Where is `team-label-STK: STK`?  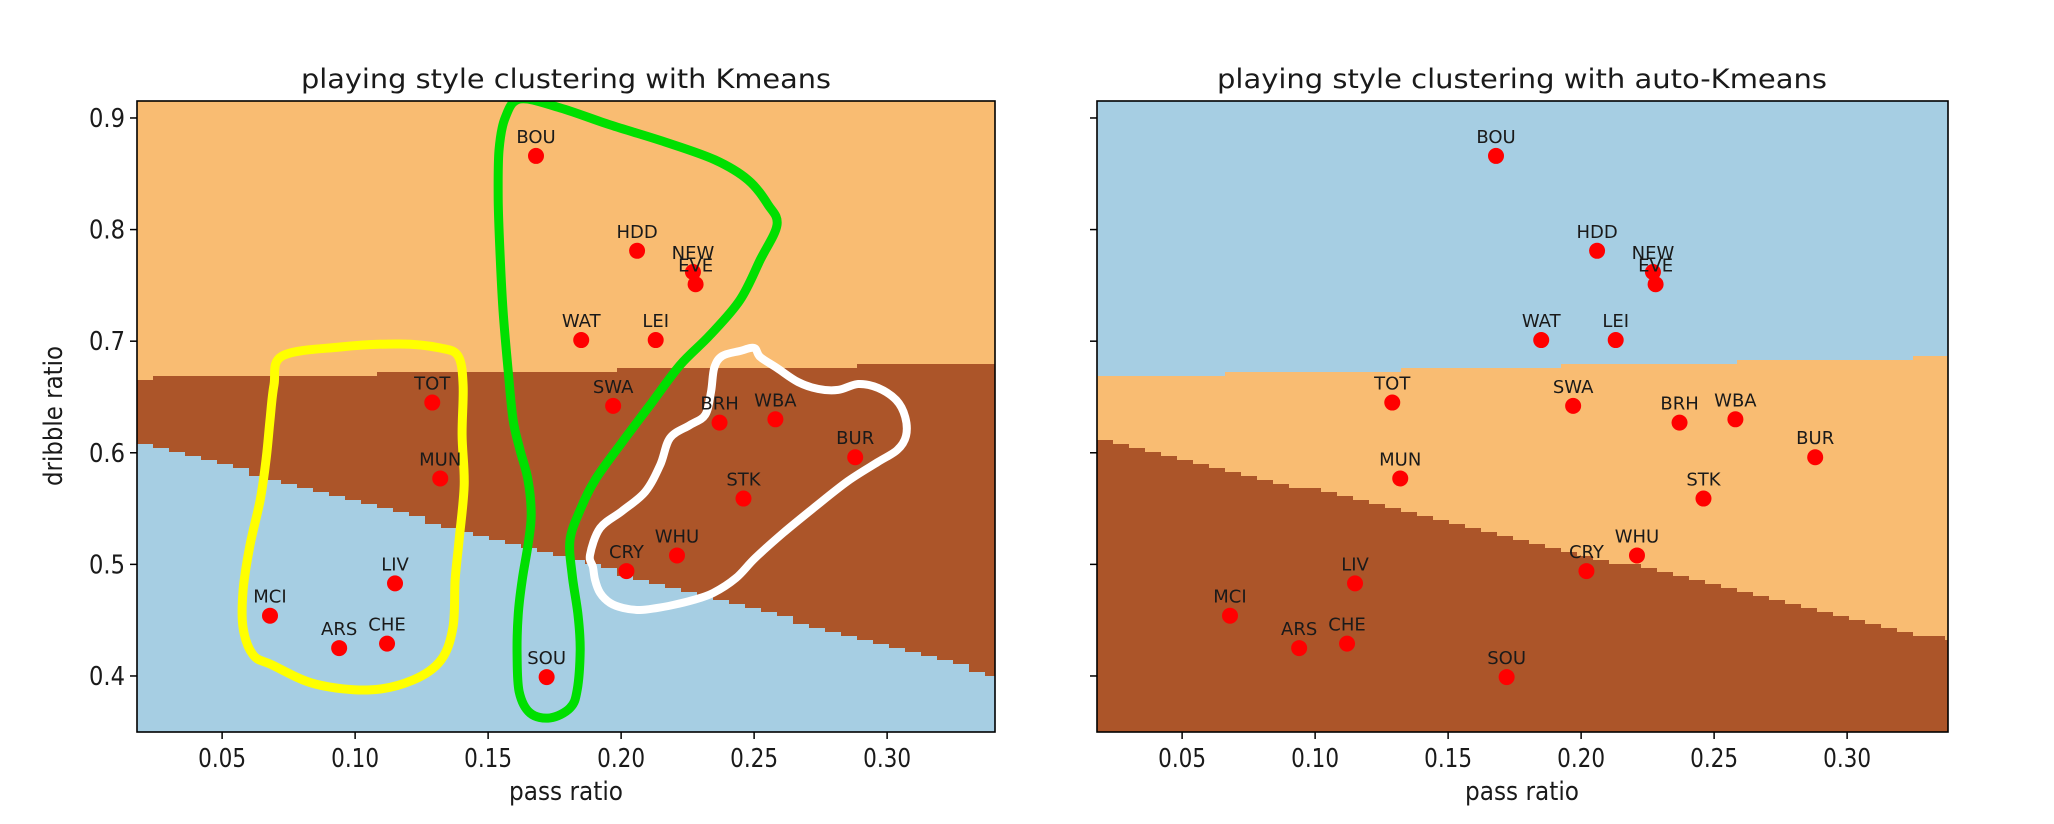
team-label-STK: STK is located at coordinates (1703, 480).